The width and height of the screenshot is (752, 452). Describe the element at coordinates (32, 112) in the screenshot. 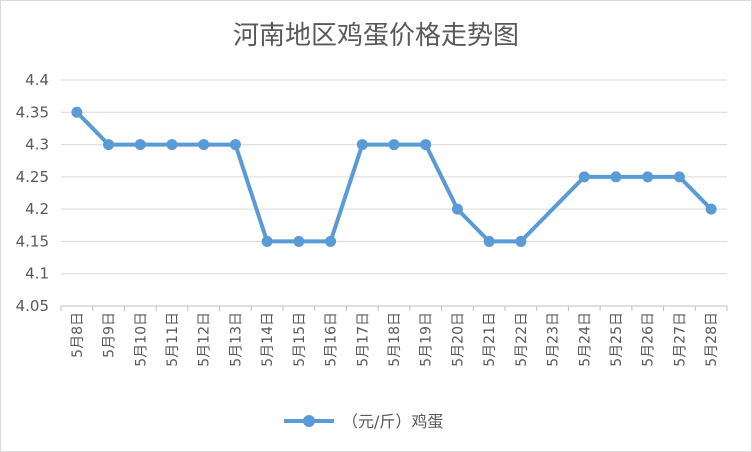

I see `y-tick-label: 4.35` at that location.